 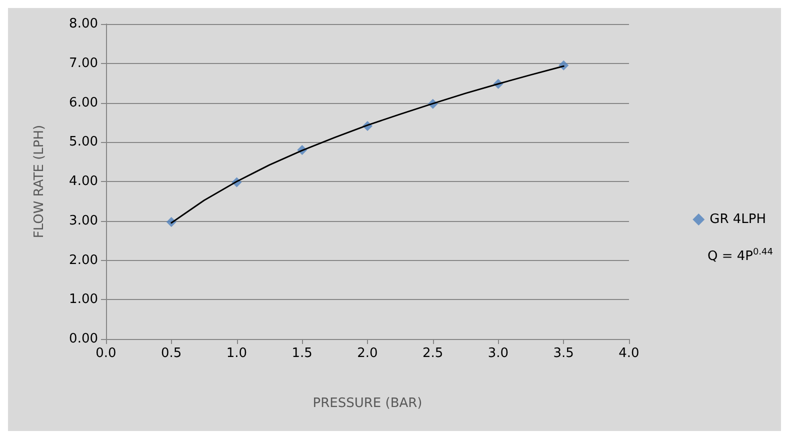 What do you see at coordinates (83, 63) in the screenshot?
I see `y-tick-label: 7.00` at bounding box center [83, 63].